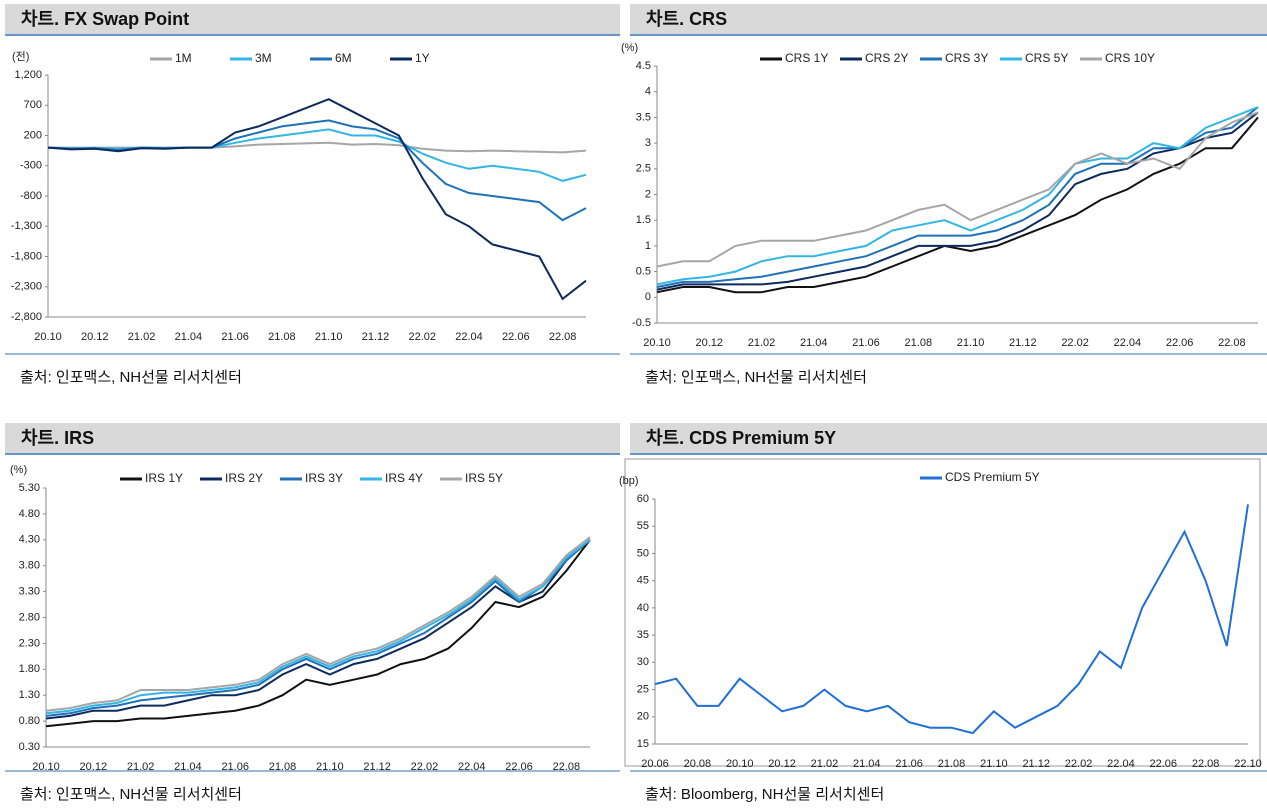 The width and height of the screenshot is (1267, 812). Describe the element at coordinates (643, 744) in the screenshot. I see `y-tick-label: 15` at that location.